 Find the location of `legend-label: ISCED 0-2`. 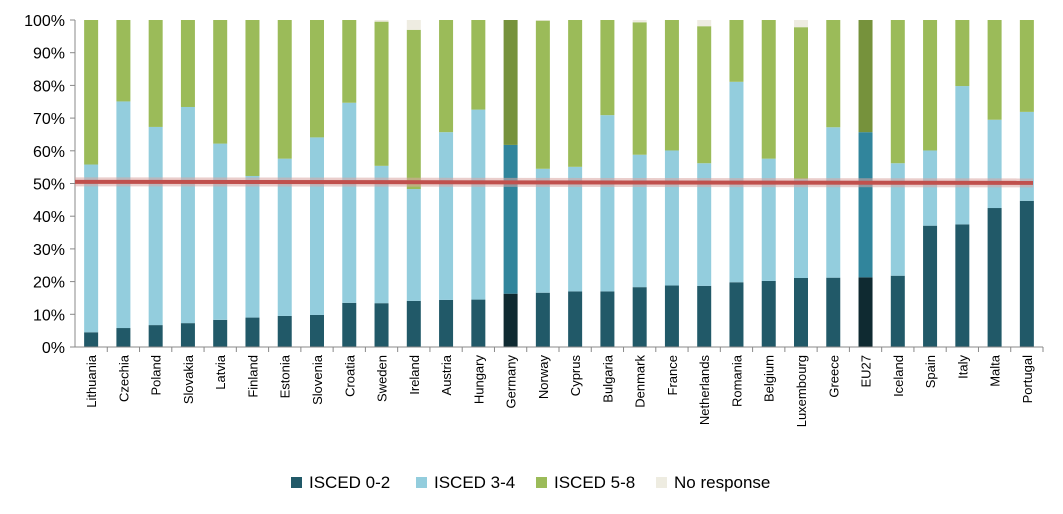

legend-label: ISCED 0-2 is located at coordinates (349, 482).